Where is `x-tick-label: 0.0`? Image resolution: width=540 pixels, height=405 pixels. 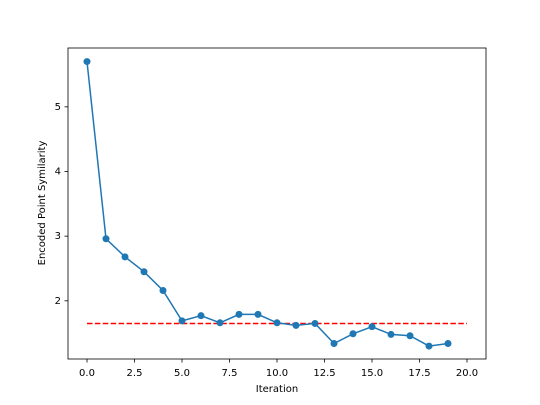 x-tick-label: 0.0 is located at coordinates (87, 373).